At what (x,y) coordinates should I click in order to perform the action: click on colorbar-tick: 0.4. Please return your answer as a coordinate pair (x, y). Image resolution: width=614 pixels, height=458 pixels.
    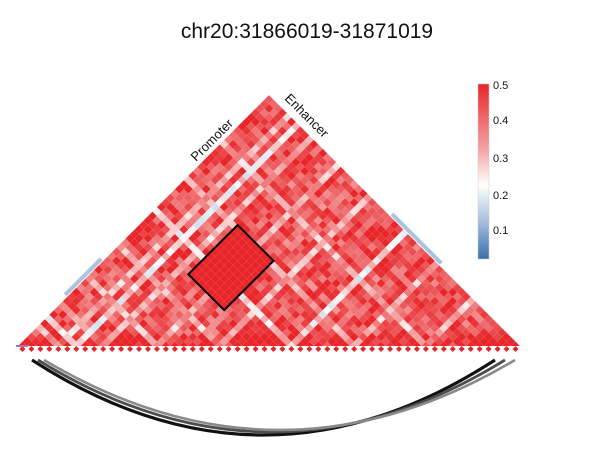
    Looking at the image, I should click on (500, 121).